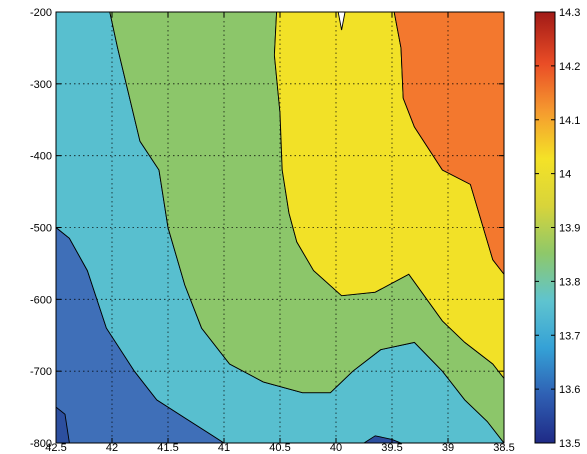  What do you see at coordinates (569, 229) in the screenshot?
I see `colorbar-tick-label: 13.9` at bounding box center [569, 229].